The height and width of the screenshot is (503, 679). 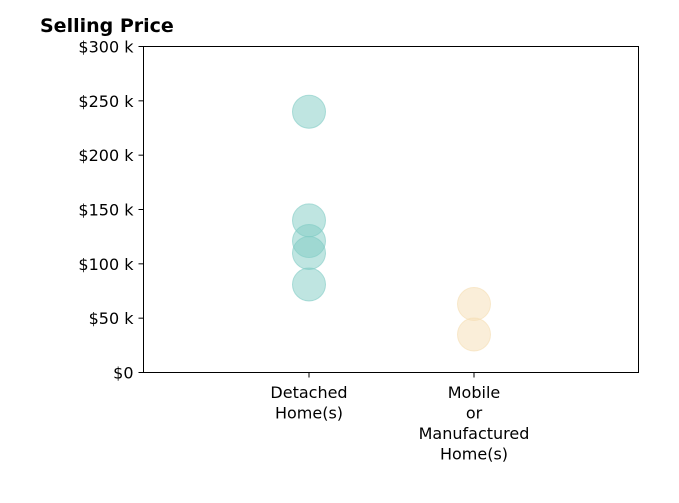 What do you see at coordinates (106, 47) in the screenshot?
I see `y-tick-label: $300 k` at bounding box center [106, 47].